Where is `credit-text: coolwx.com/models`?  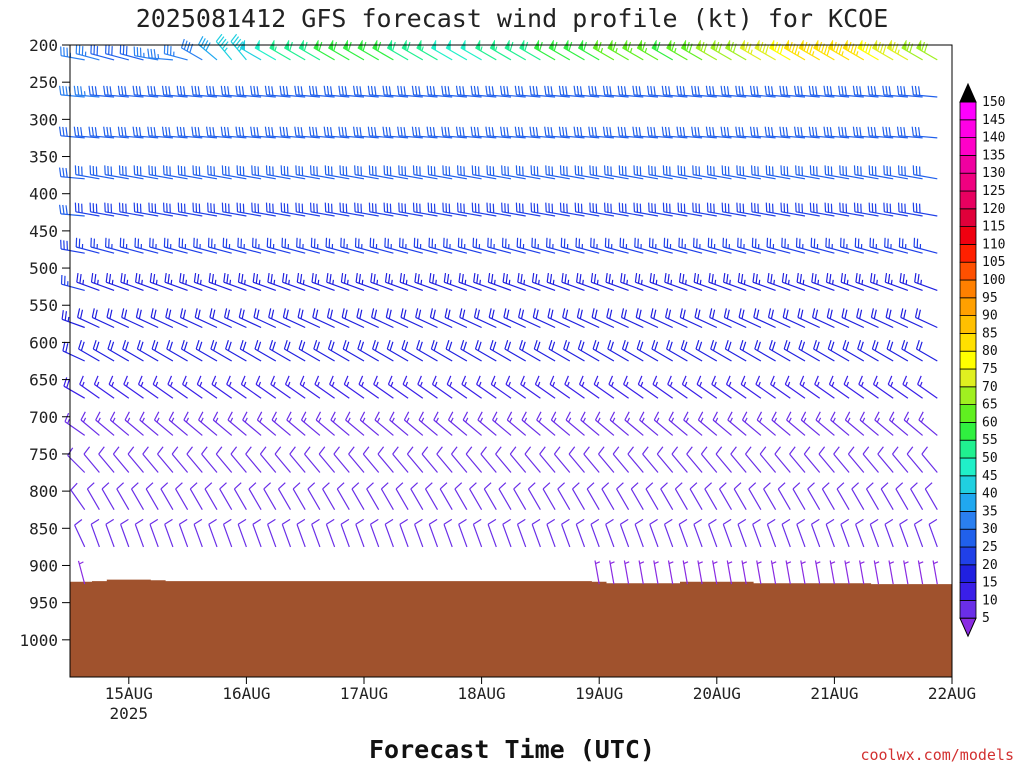
credit-text: coolwx.com/models is located at coordinates (937, 755).